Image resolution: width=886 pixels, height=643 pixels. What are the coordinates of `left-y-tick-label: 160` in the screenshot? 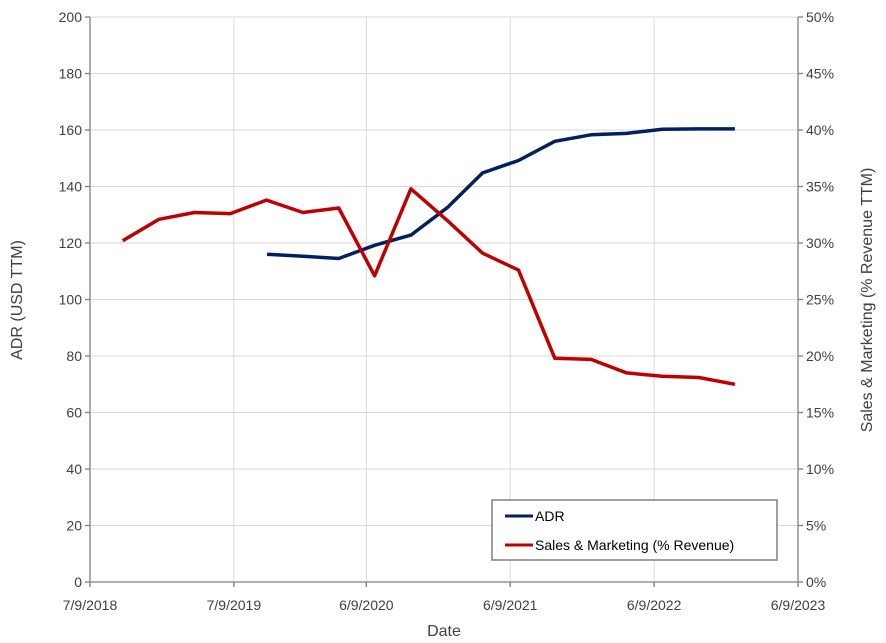 It's located at (71, 130).